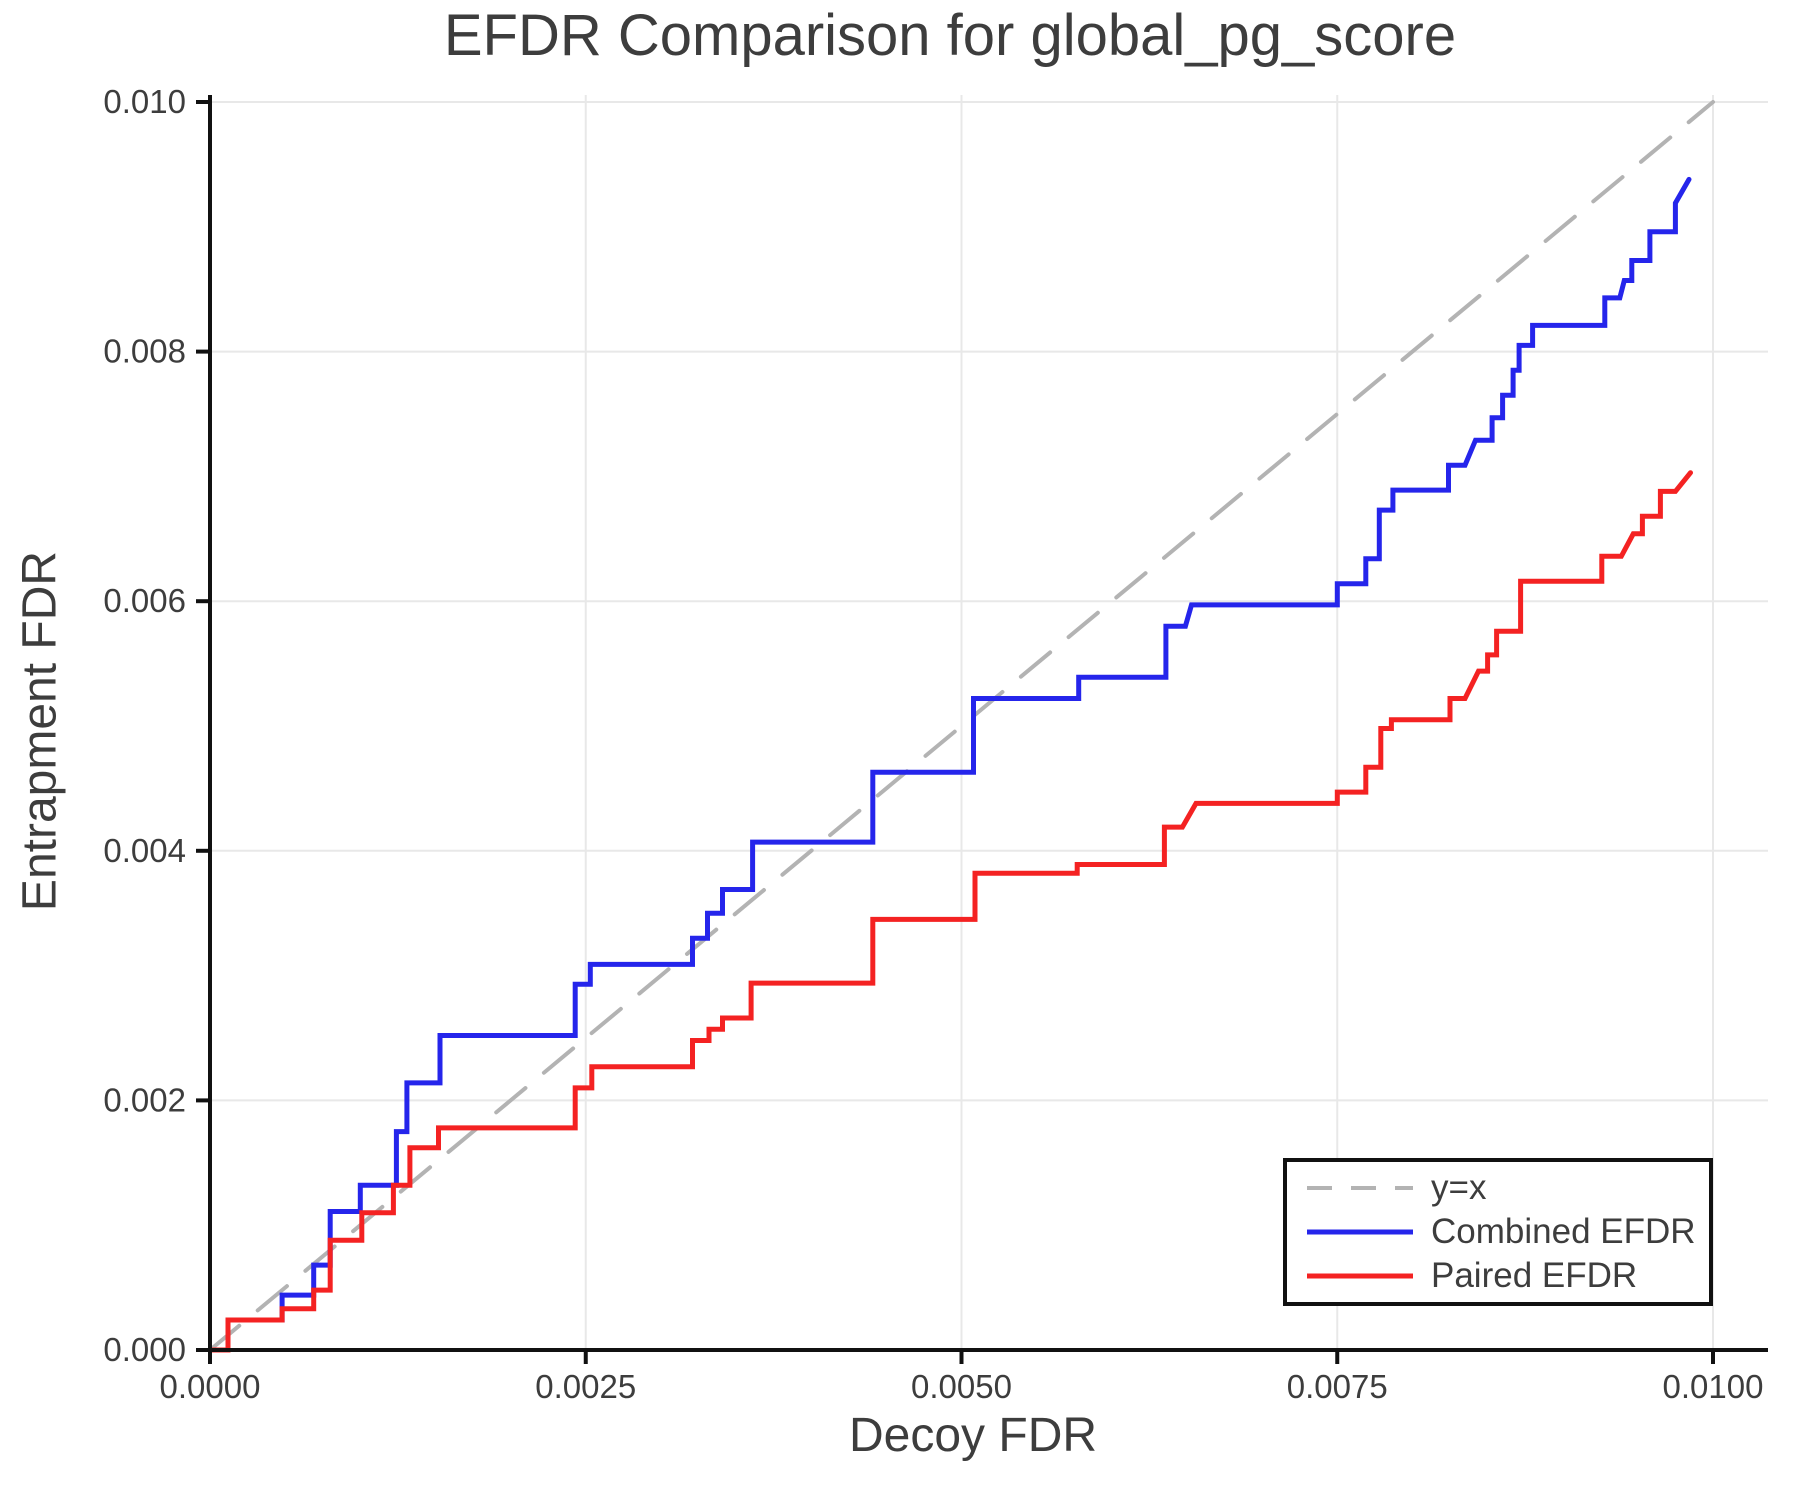 This screenshot has height=1500, width=1800. I want to click on legend: y=x Combined EFDR Paired EFDR, so click(1498, 1232).